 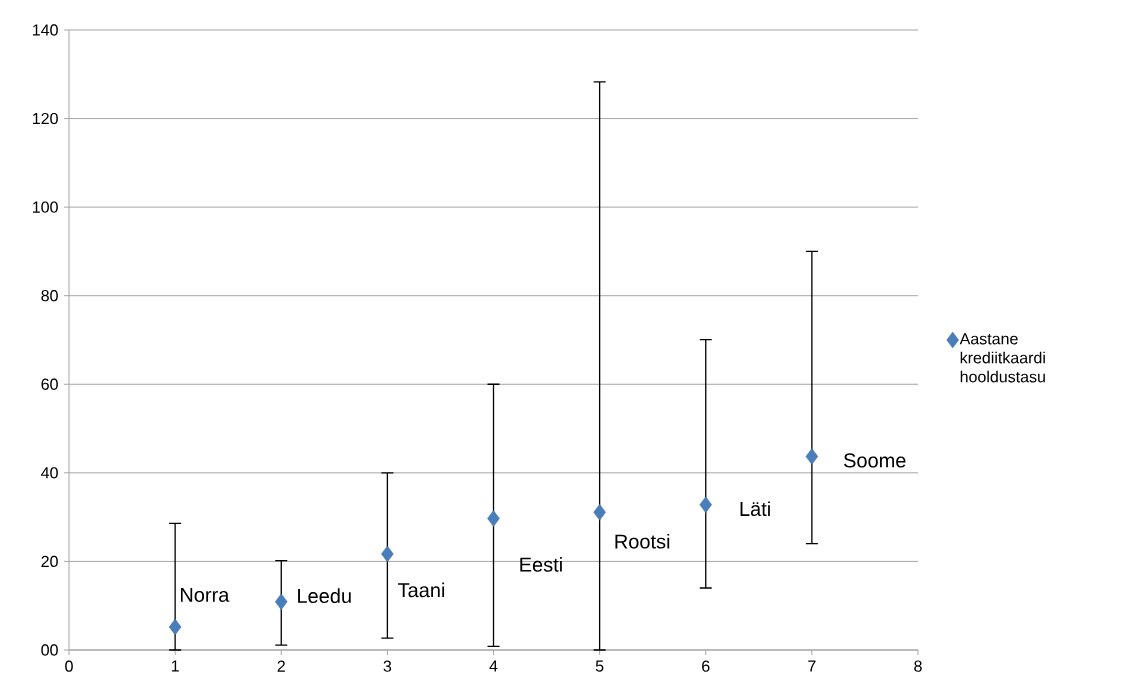 What do you see at coordinates (281, 666) in the screenshot?
I see `x-tick-label: 2` at bounding box center [281, 666].